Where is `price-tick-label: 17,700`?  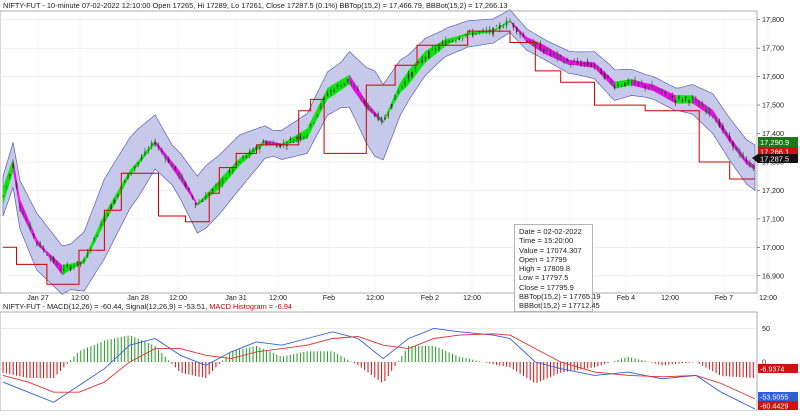 price-tick-label: 17,700 is located at coordinates (773, 48).